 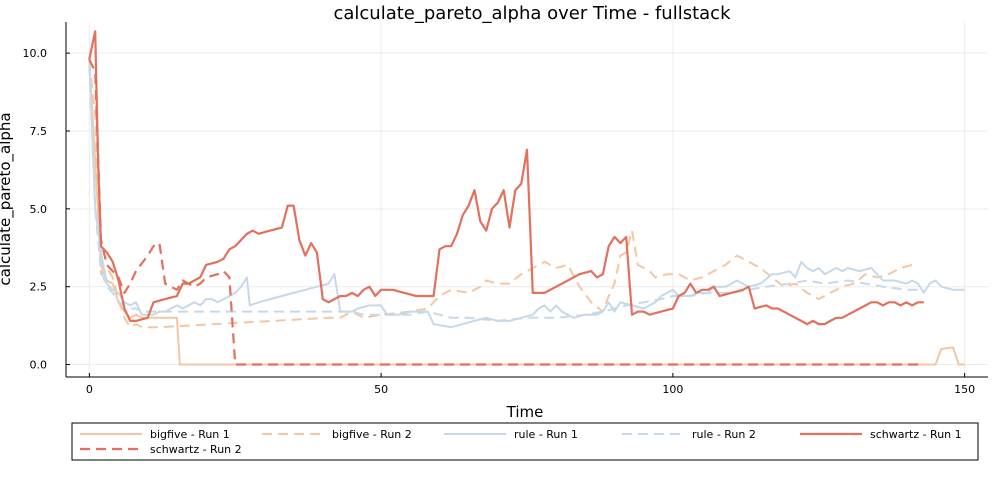 What do you see at coordinates (916, 434) in the screenshot?
I see `legend-label-schwartz-run-1: schwartz - Run 1` at bounding box center [916, 434].